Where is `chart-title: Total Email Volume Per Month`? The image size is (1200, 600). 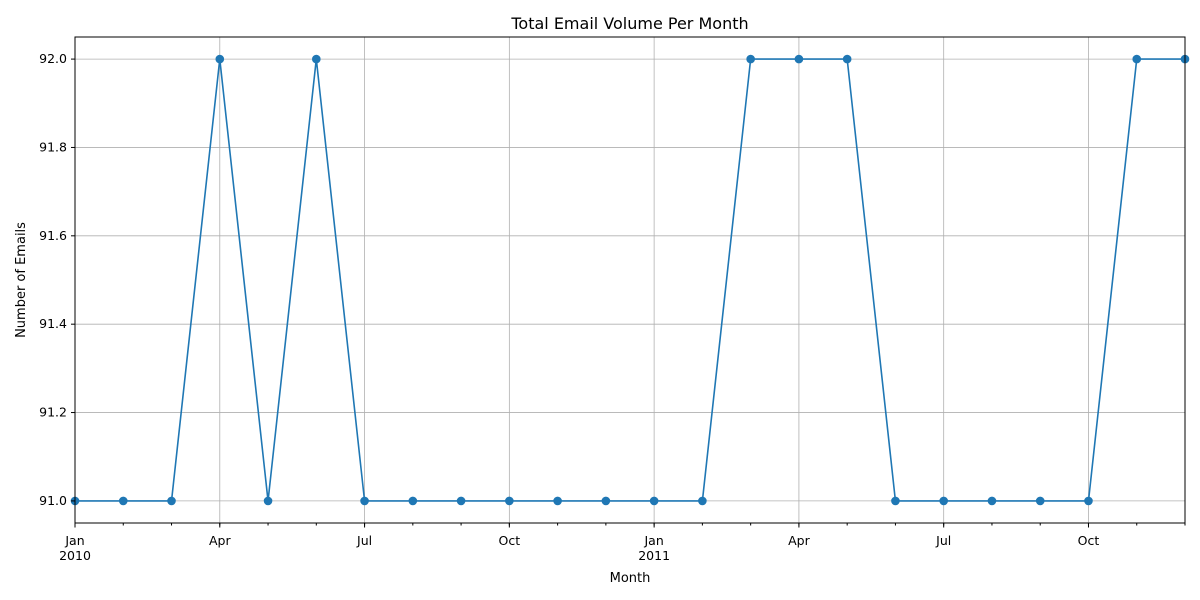
chart-title: Total Email Volume Per Month is located at coordinates (629, 23).